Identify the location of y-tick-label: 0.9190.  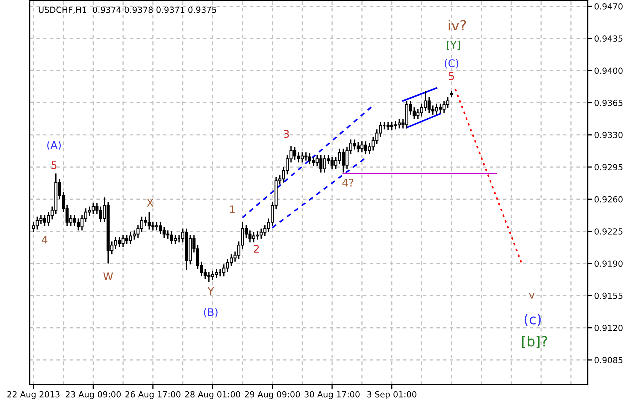
(608, 264).